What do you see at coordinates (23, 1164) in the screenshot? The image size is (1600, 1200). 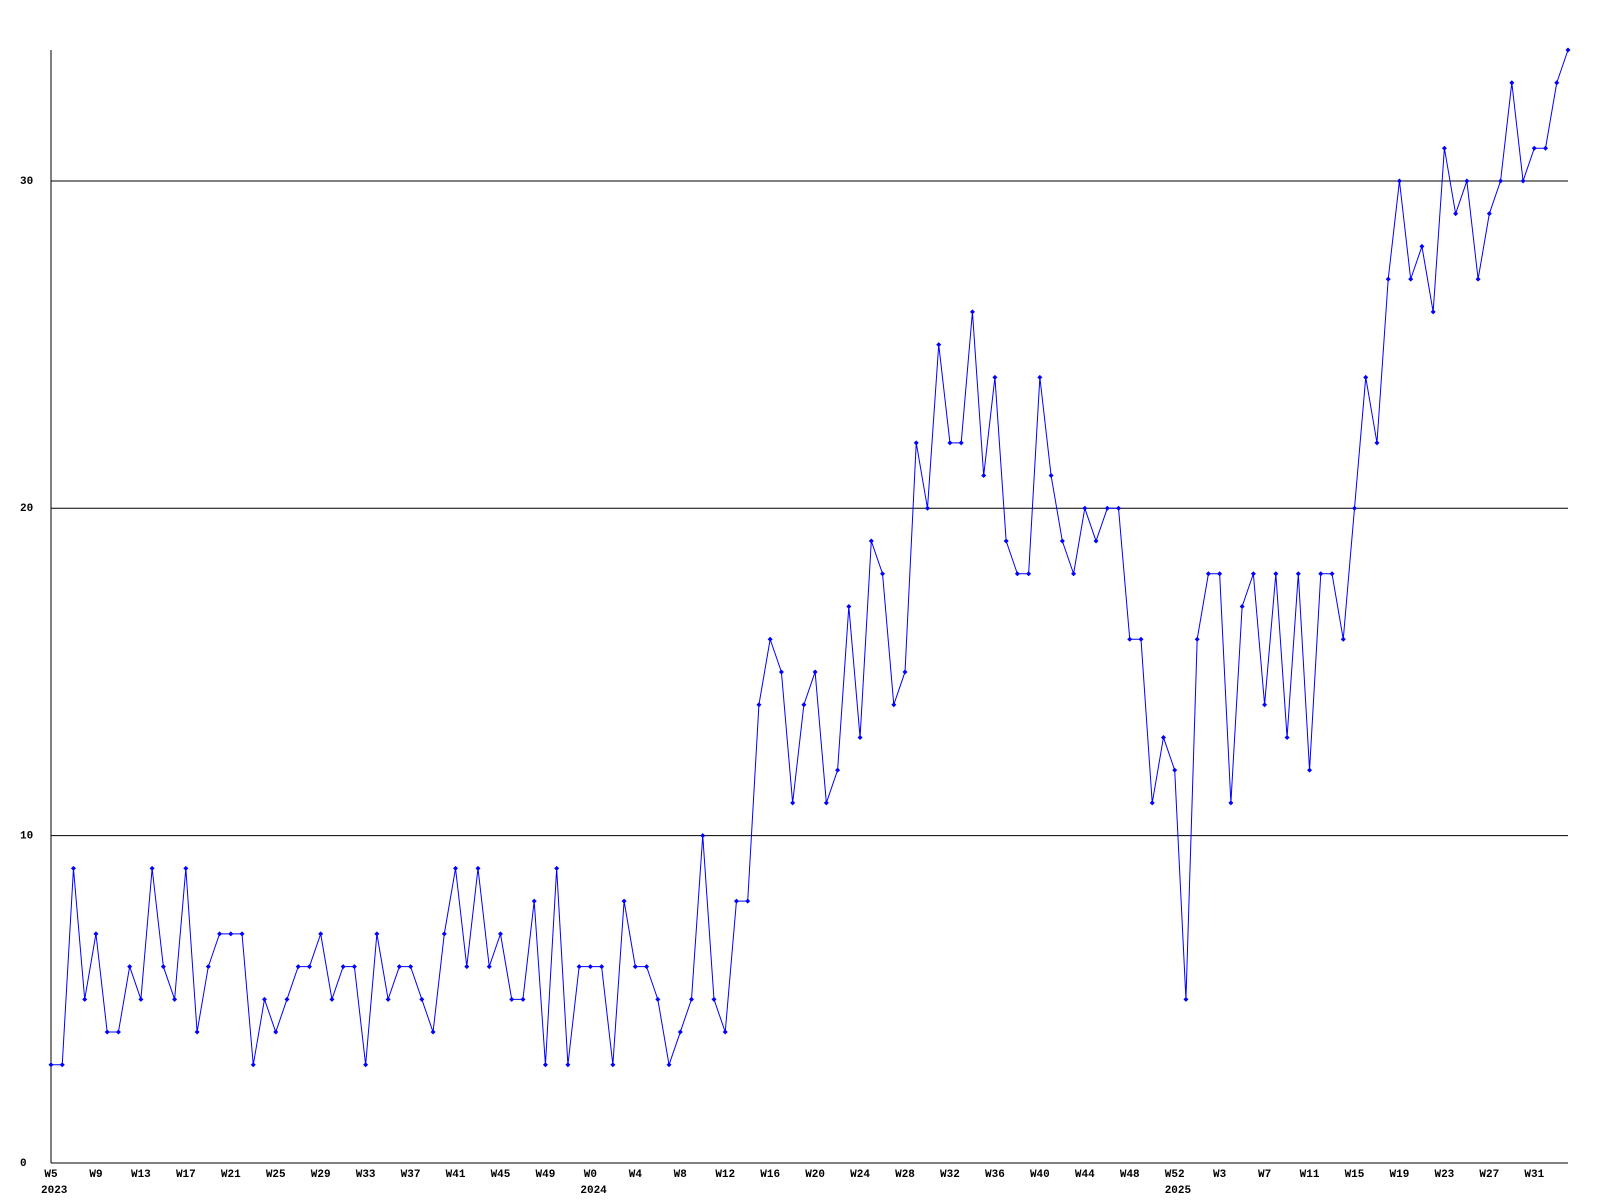 I see `y-tick-label: 0` at bounding box center [23, 1164].